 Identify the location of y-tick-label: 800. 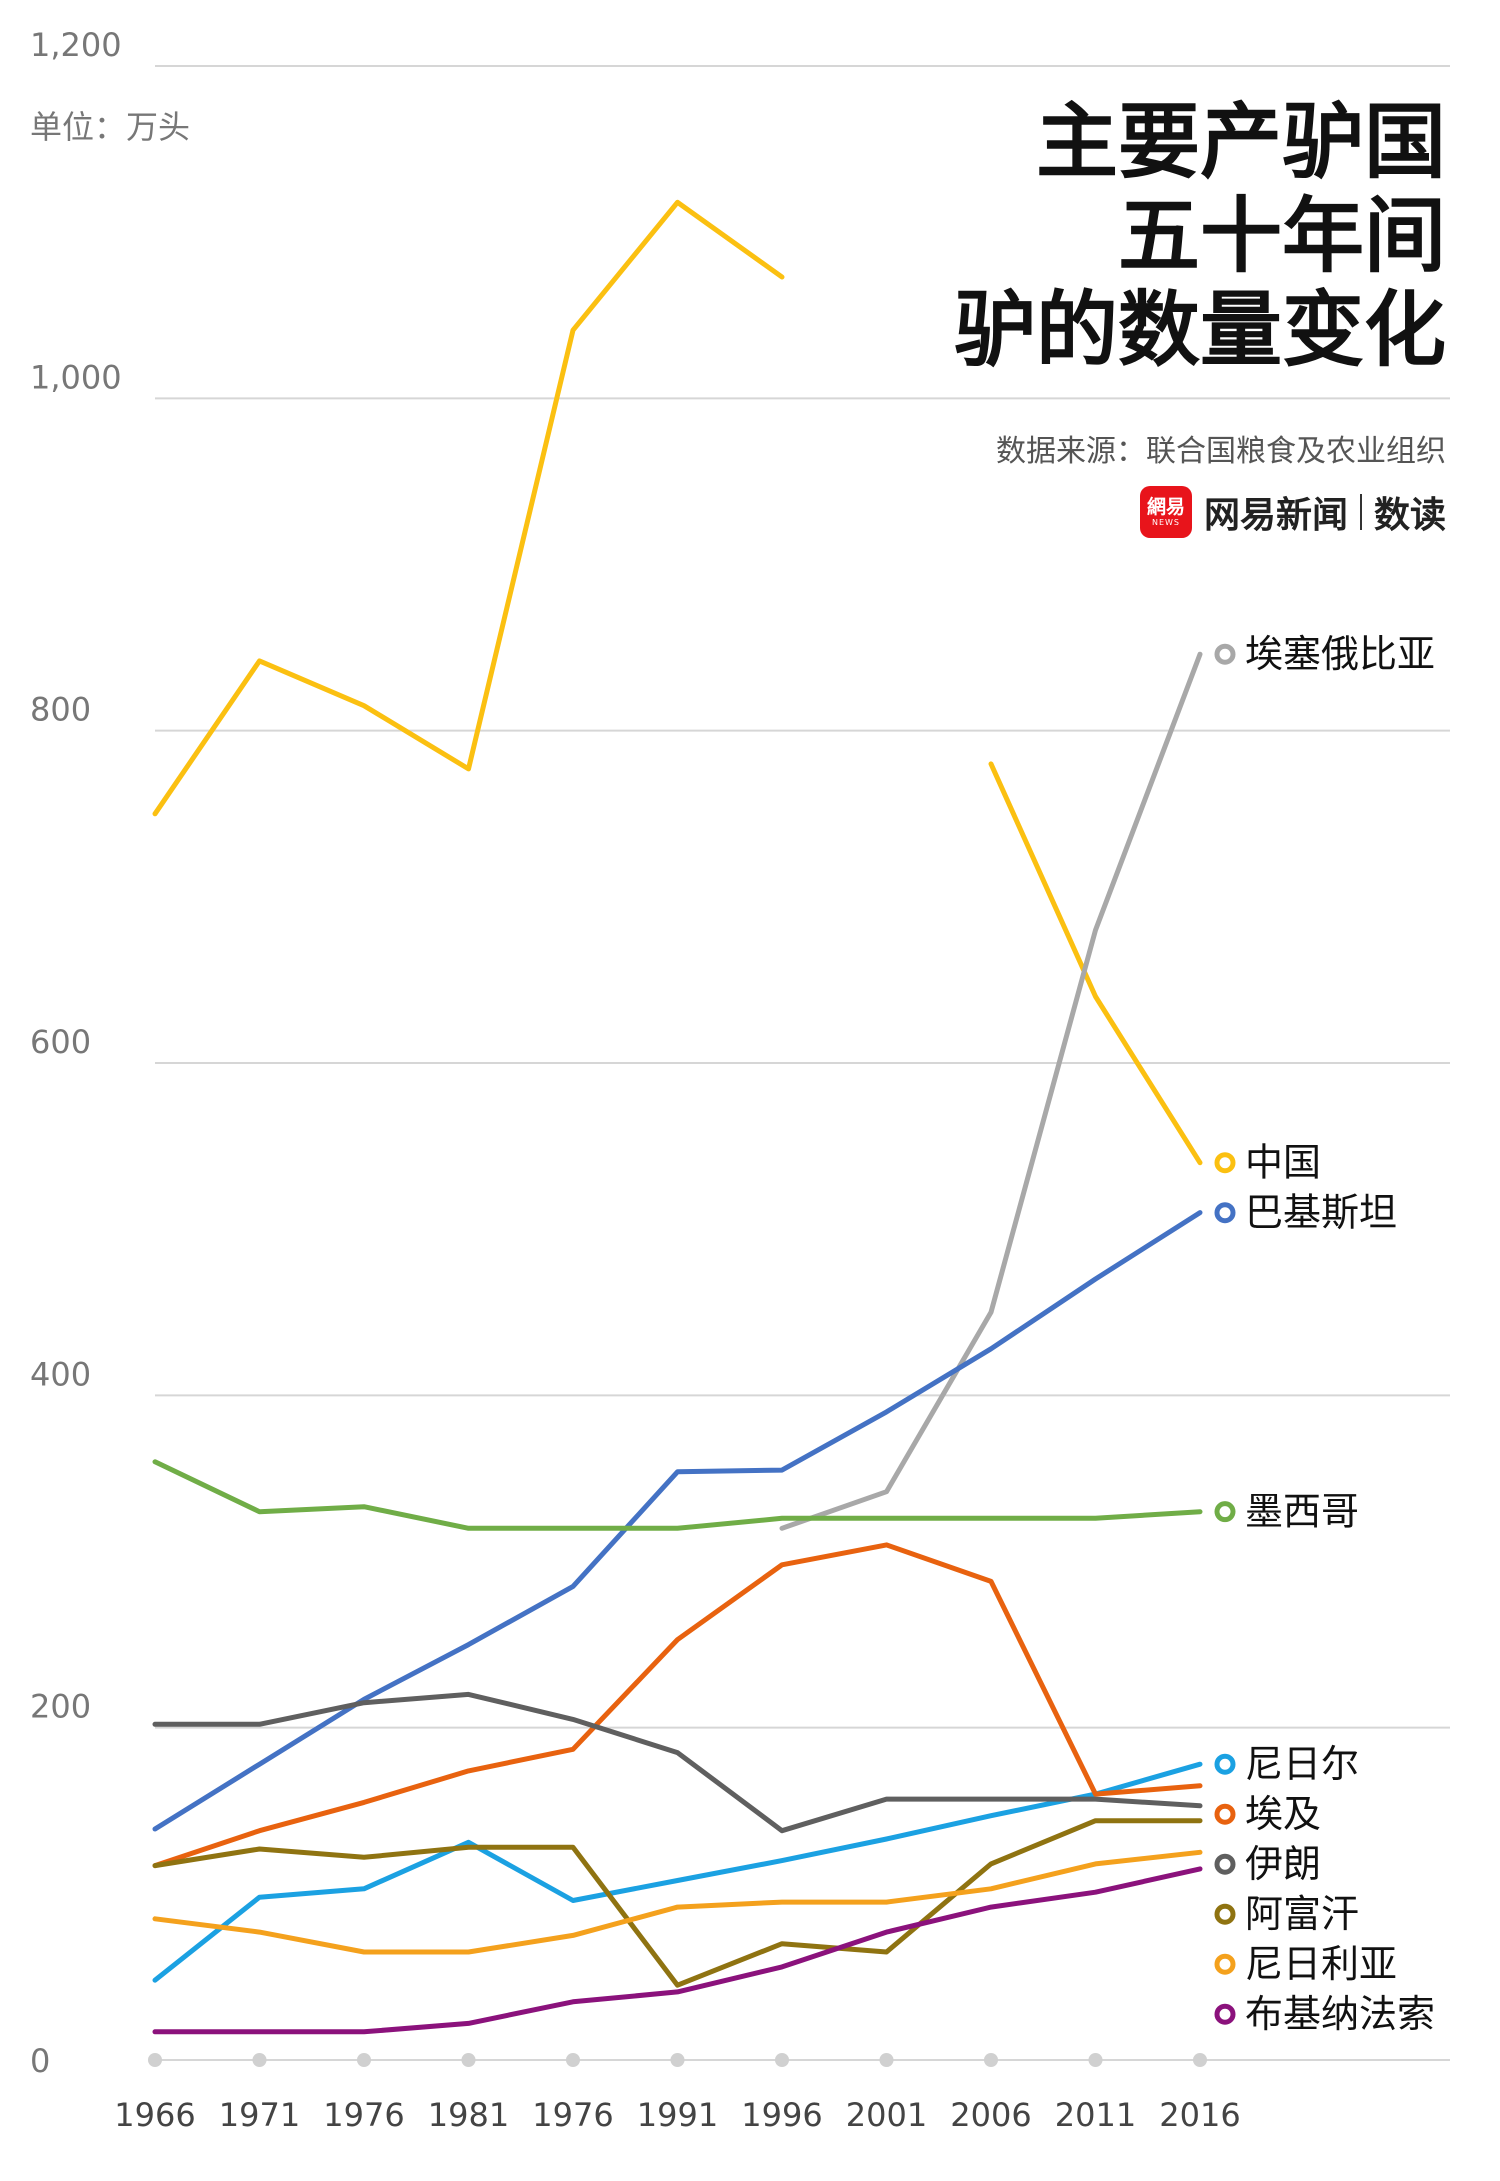
(60, 710).